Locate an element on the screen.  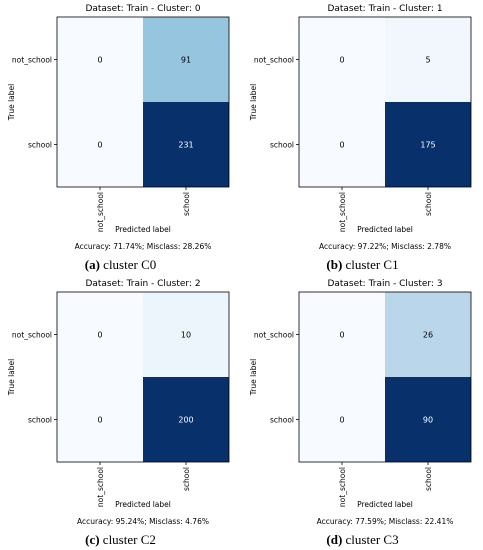
caption-c1: (b) cluster C1 is located at coordinates (362, 265).